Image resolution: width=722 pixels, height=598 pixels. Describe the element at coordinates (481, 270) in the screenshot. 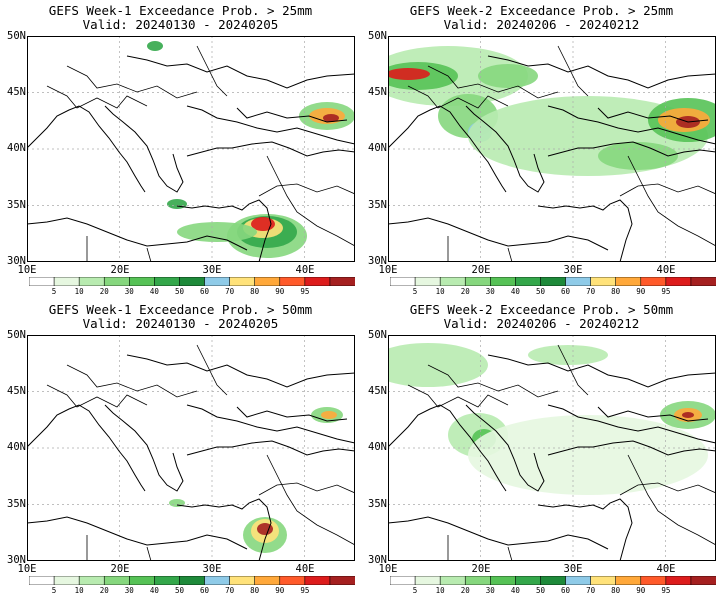

I see `lon-label: 20E` at that location.